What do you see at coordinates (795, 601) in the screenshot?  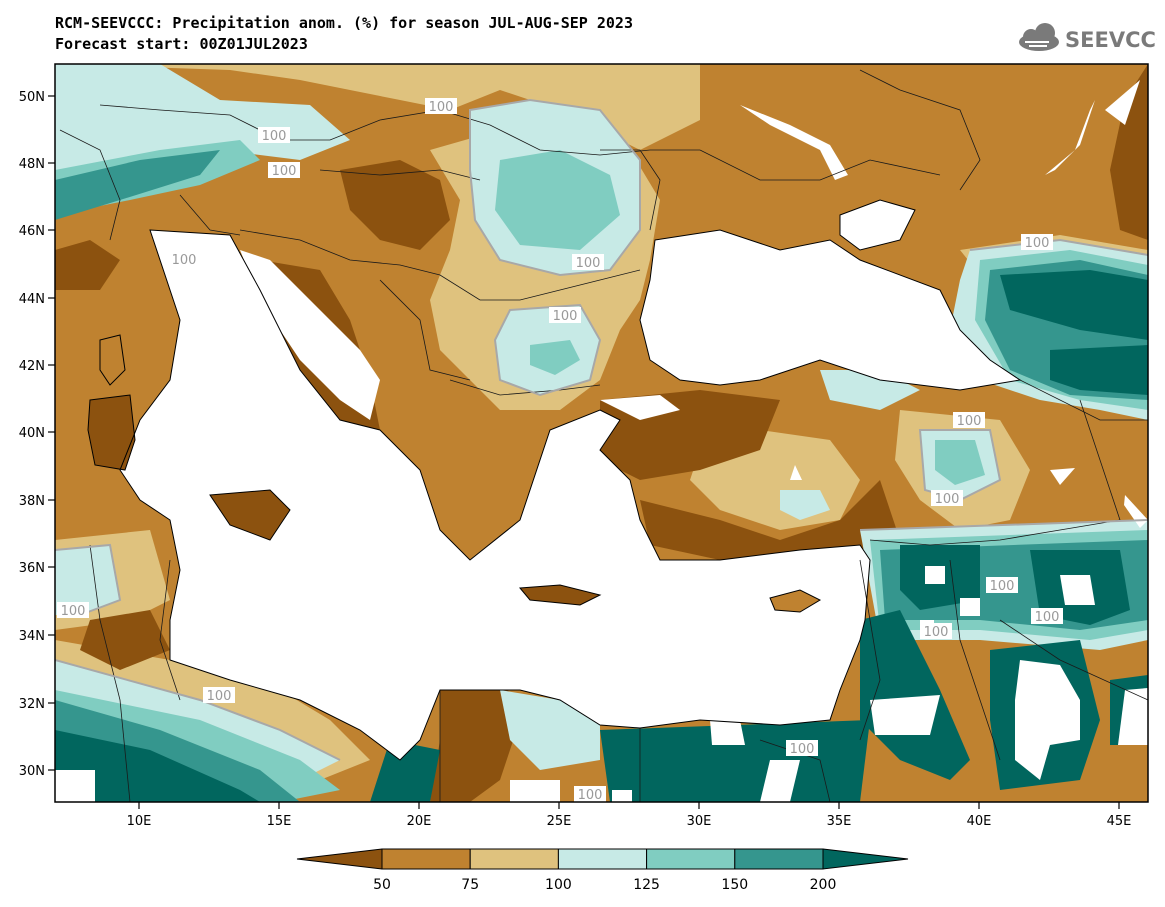 I see `island-cyprus` at bounding box center [795, 601].